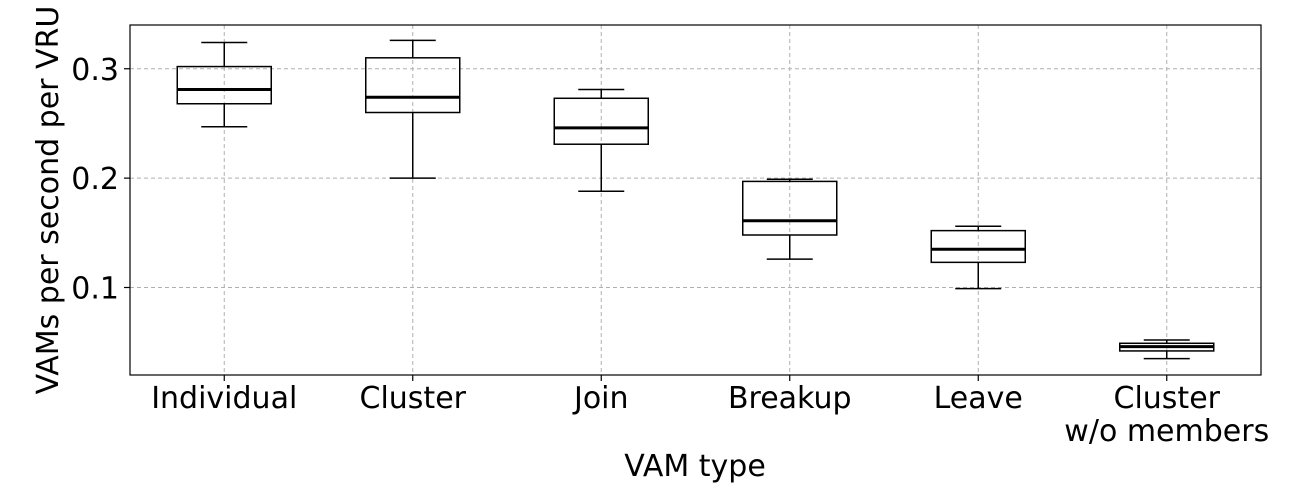 Image resolution: width=1300 pixels, height=500 pixels. Describe the element at coordinates (1166, 415) in the screenshot. I see `x-tick-label: Cluster w/o members` at that location.